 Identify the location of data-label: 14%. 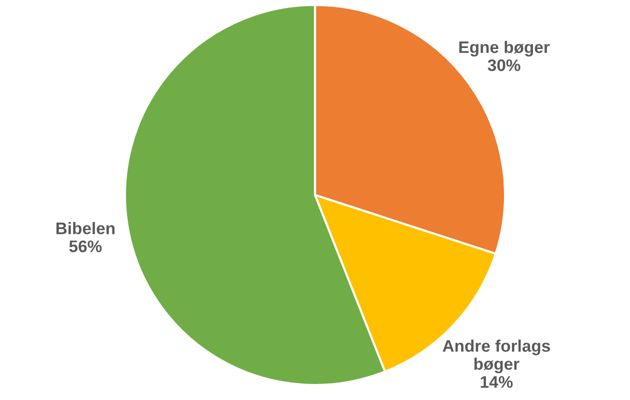
(496, 382).